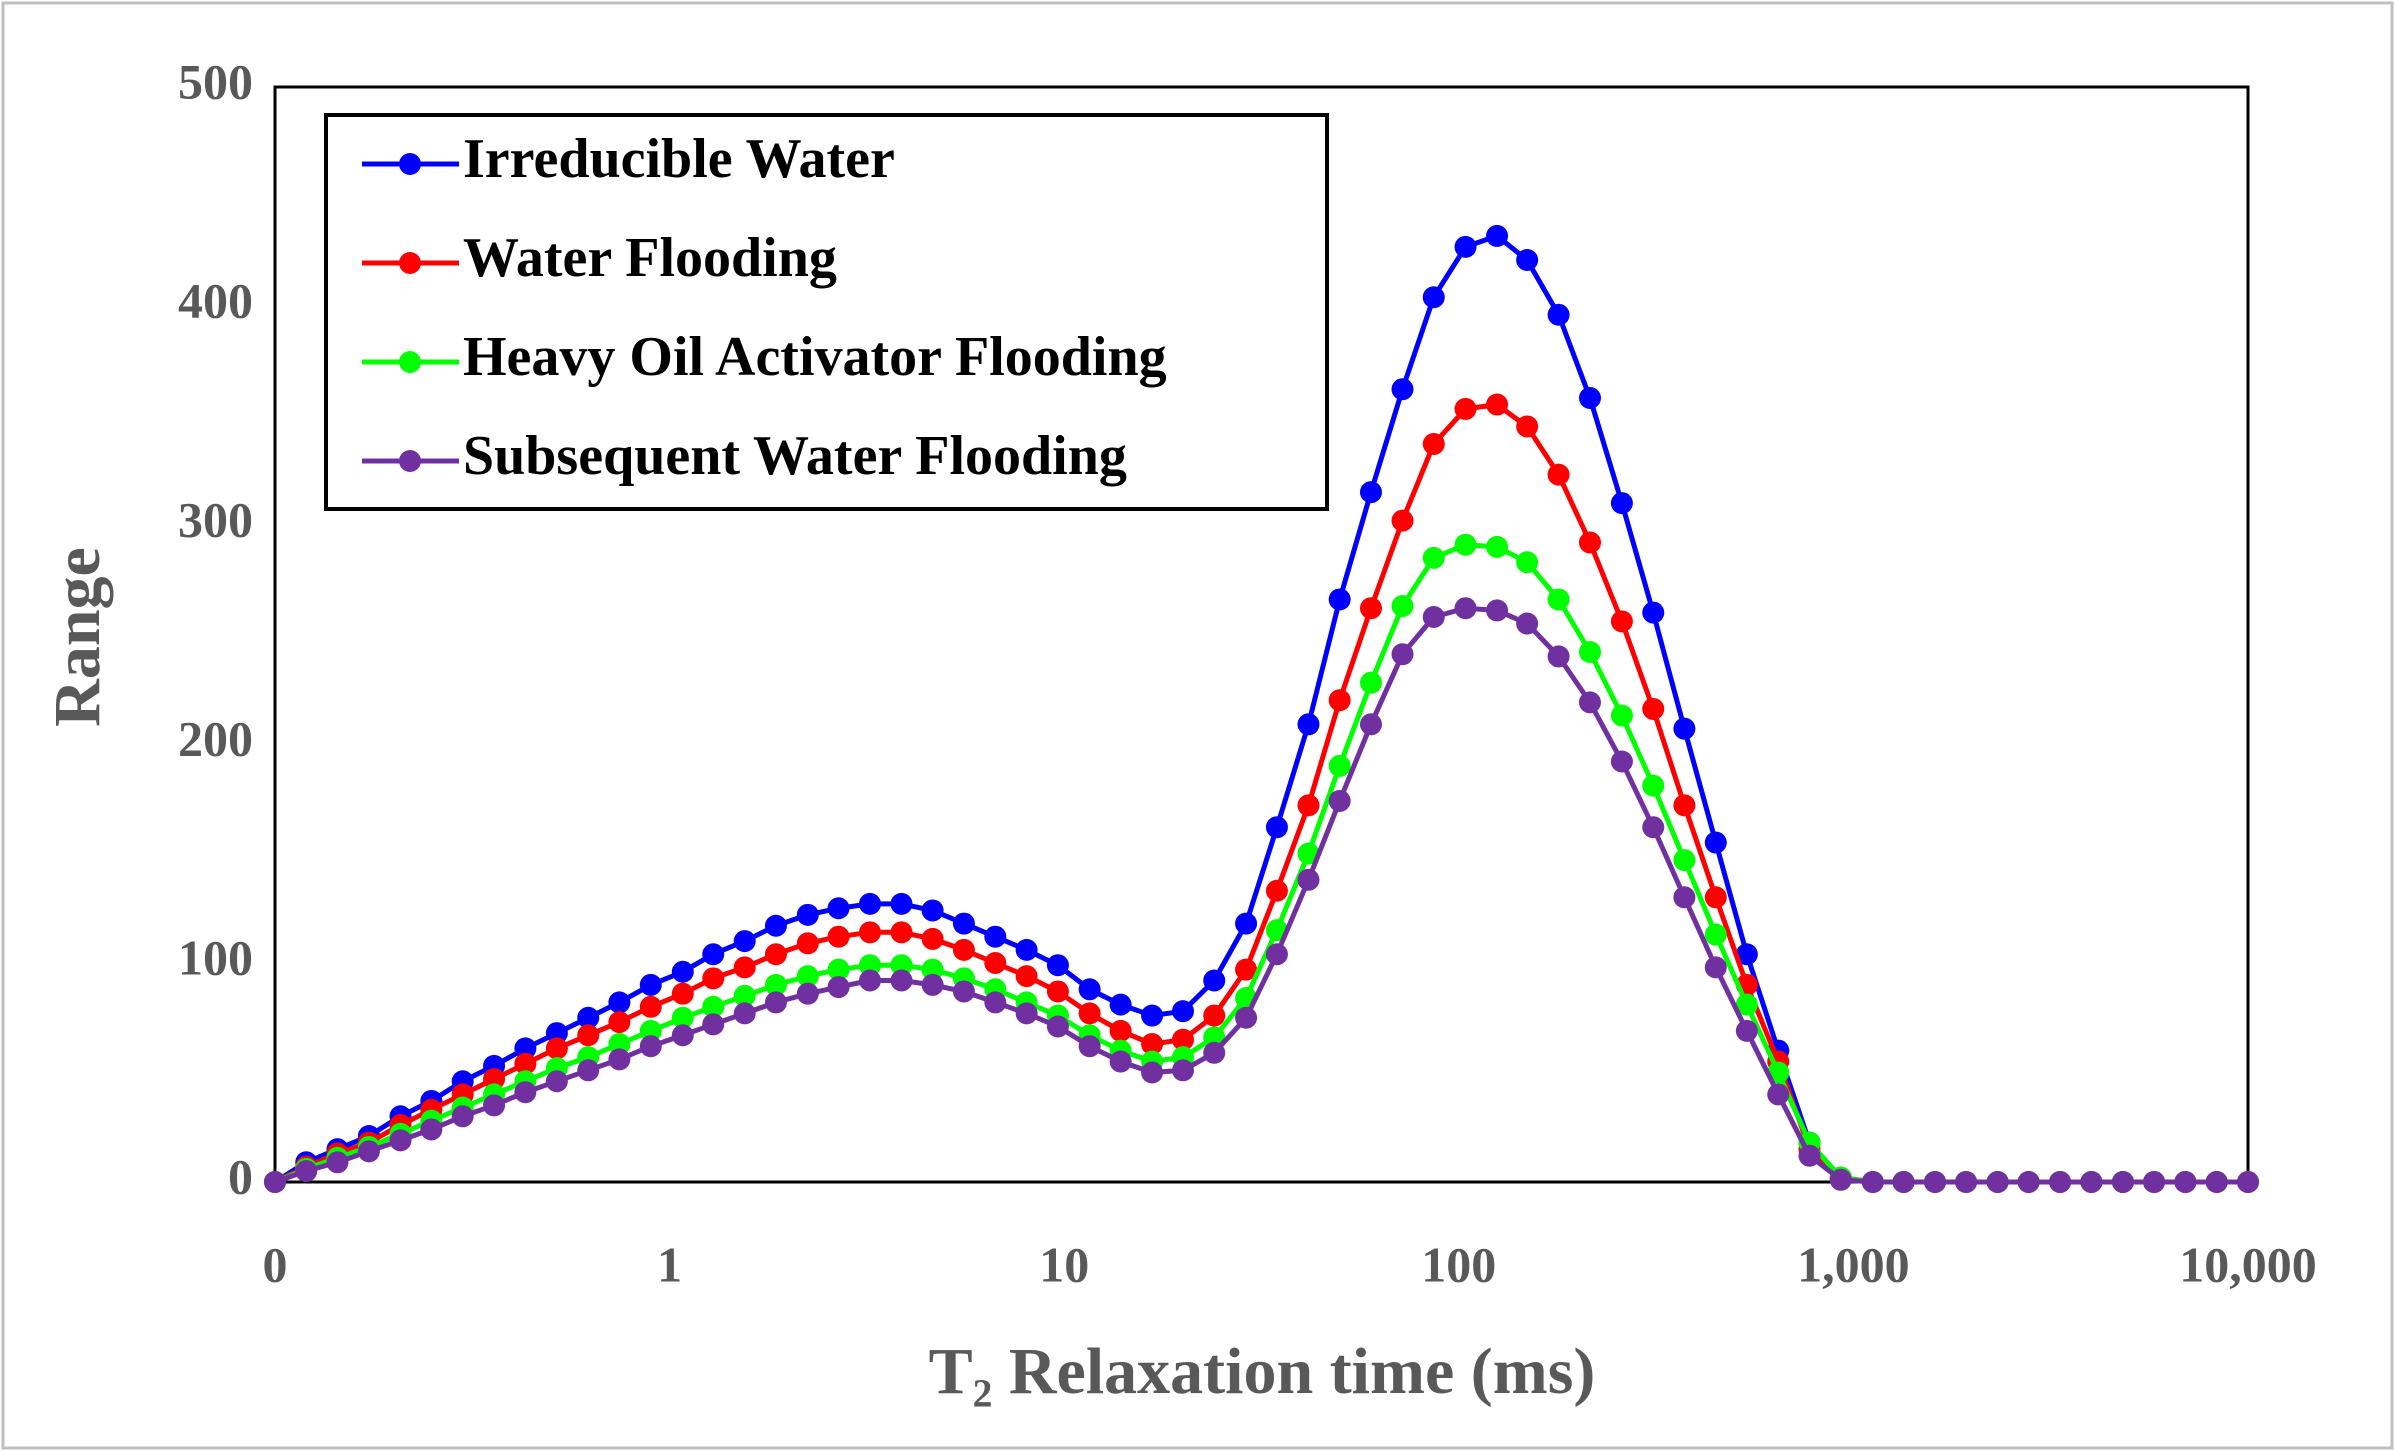  I want to click on legend-box, so click(826, 312).